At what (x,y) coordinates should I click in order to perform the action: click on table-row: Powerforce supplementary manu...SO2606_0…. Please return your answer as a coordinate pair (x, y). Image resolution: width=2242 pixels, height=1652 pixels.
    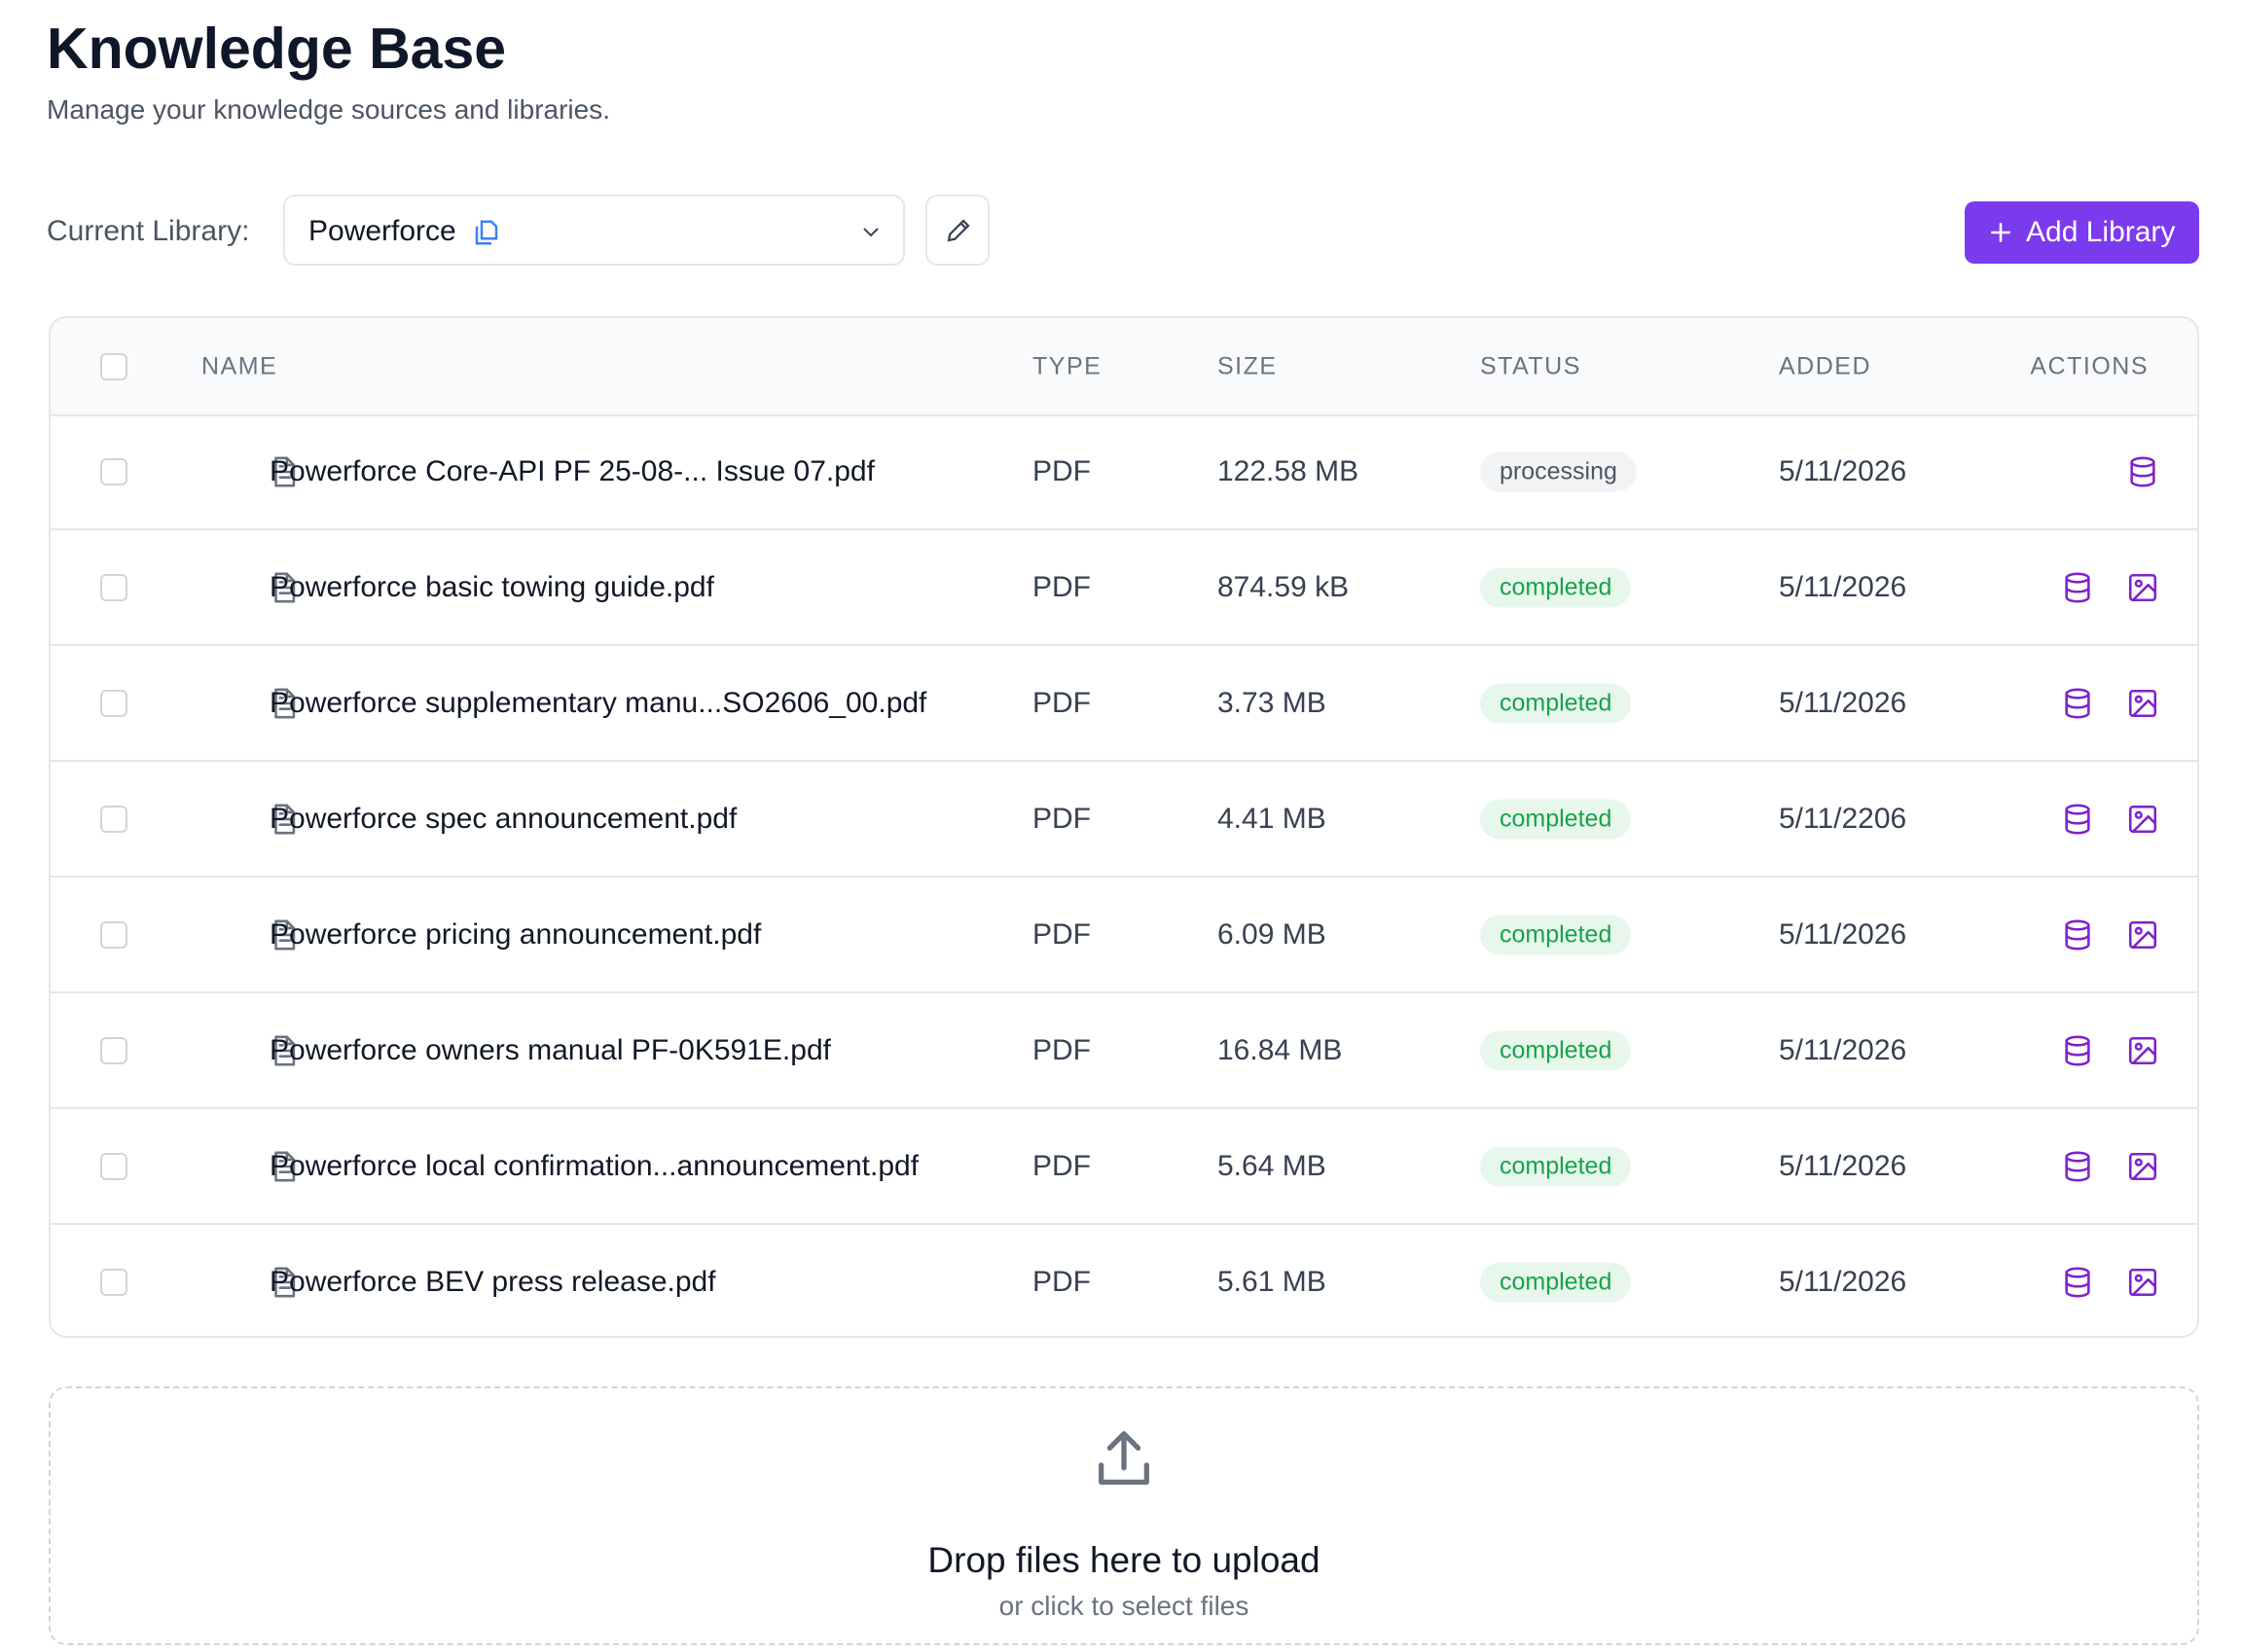
    Looking at the image, I should click on (1124, 704).